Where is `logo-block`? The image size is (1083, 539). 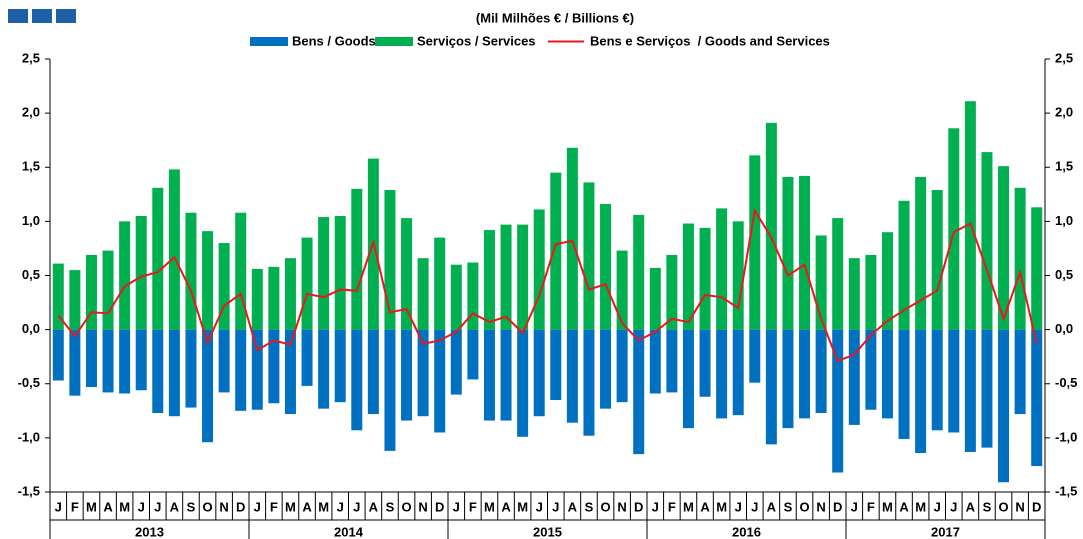 logo-block is located at coordinates (18, 16).